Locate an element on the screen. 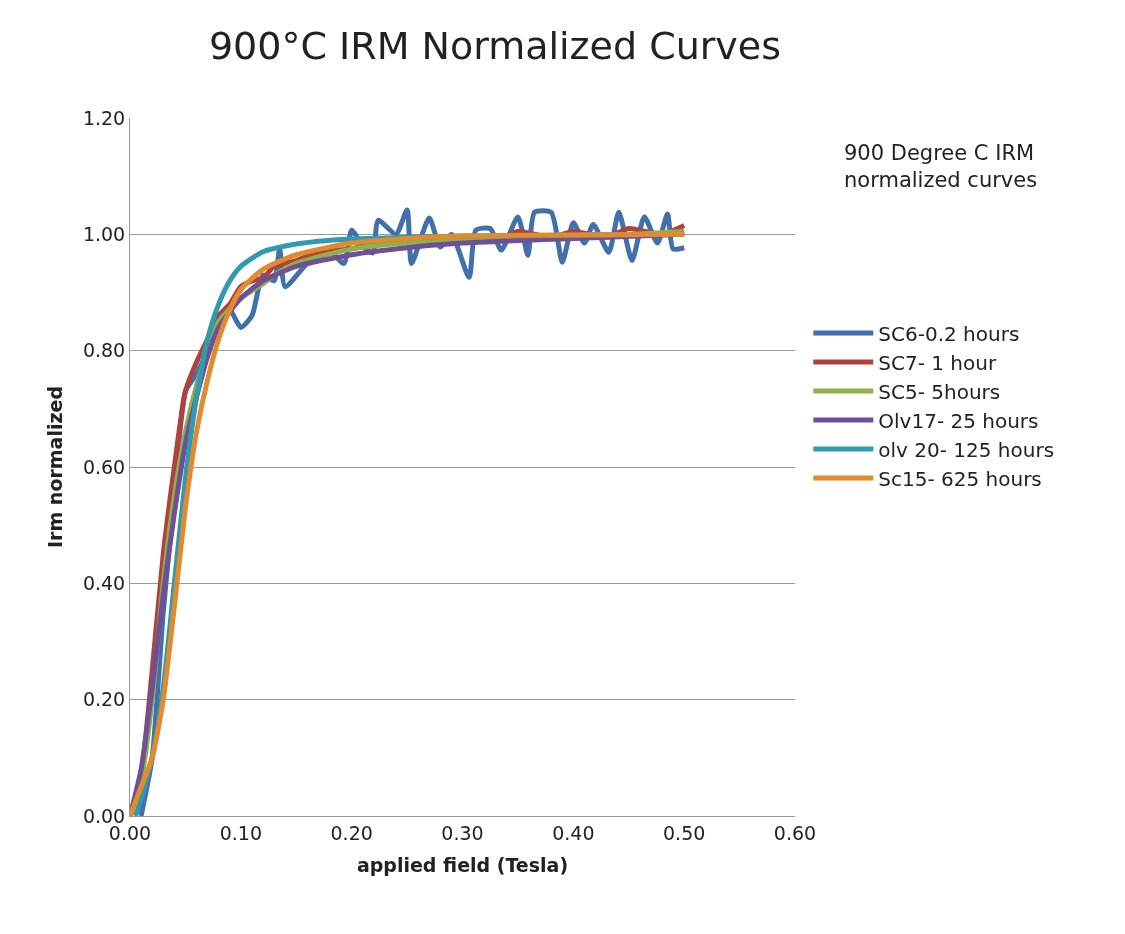 Image resolution: width=1125 pixels, height=934 pixels. y-tick-label: 0.60 is located at coordinates (104, 466).